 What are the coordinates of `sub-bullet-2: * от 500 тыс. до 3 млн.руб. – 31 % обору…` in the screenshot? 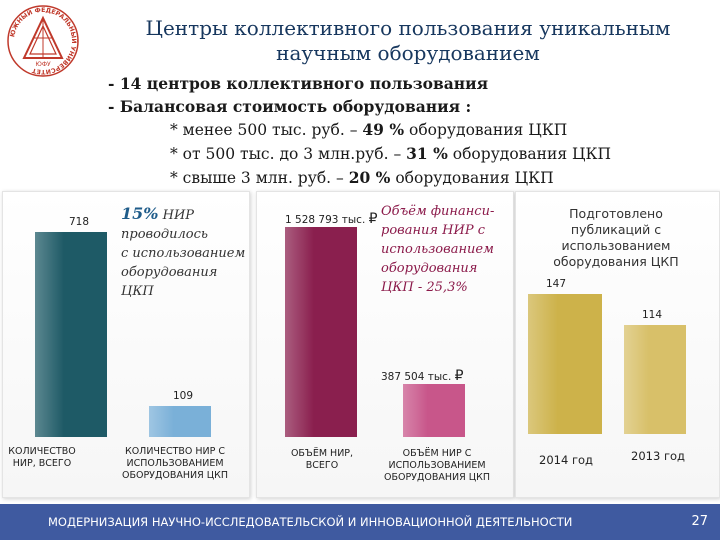 It's located at (391, 153).